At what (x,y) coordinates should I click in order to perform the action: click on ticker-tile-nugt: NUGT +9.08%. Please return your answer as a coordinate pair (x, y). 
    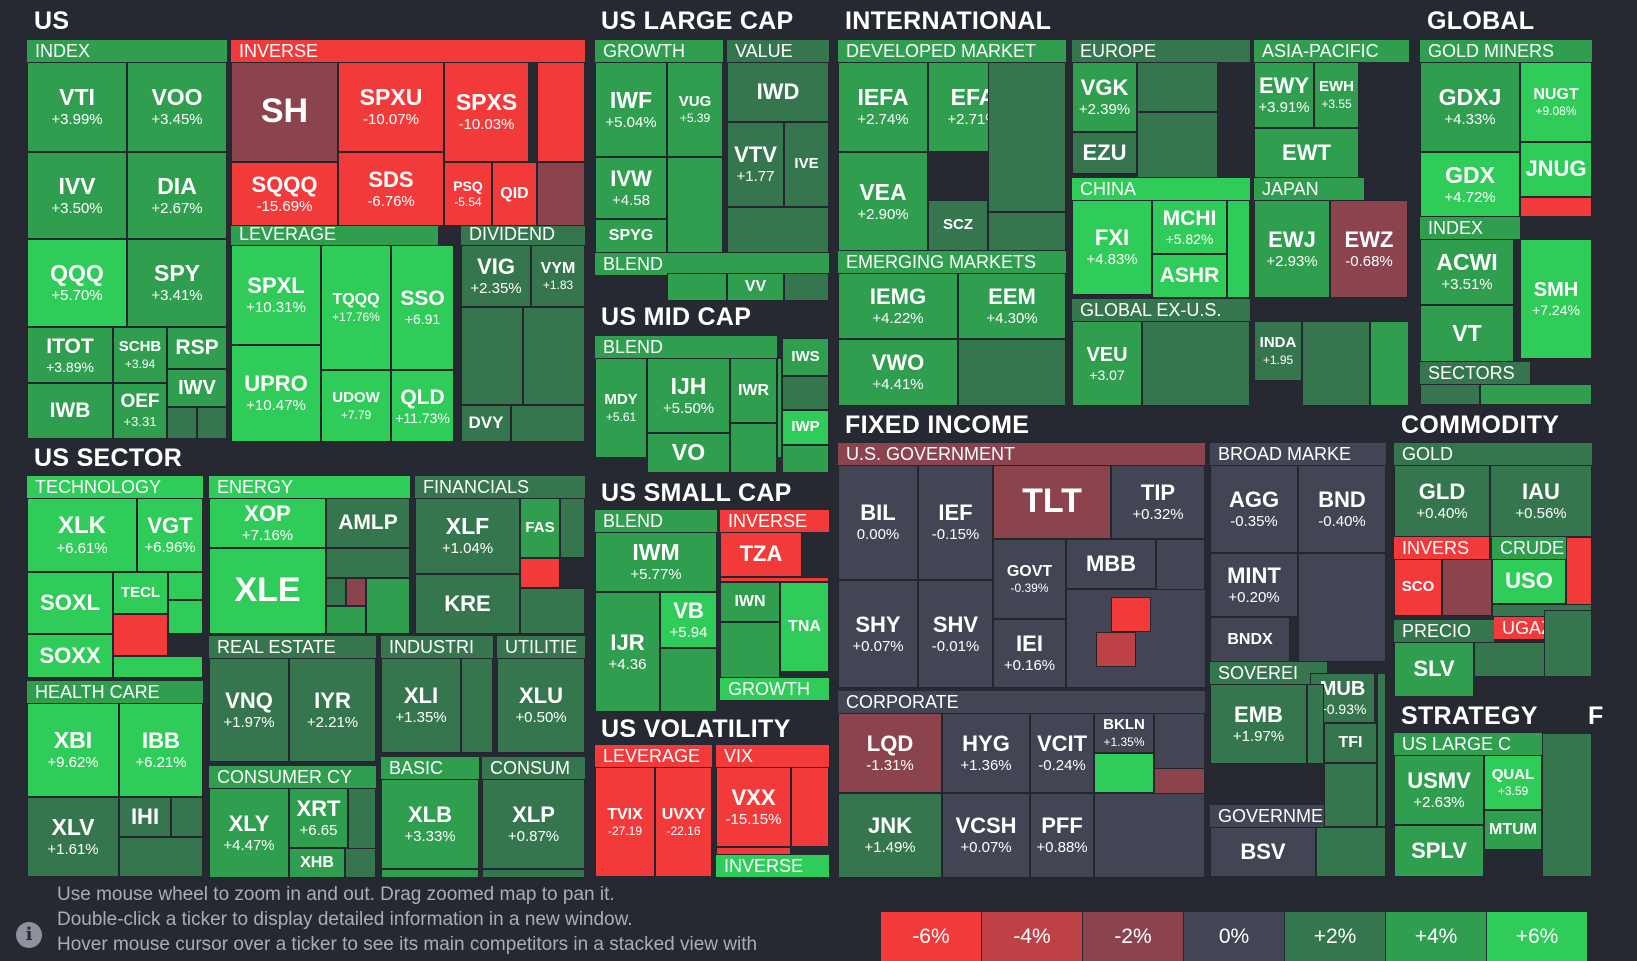
    Looking at the image, I should click on (1556, 102).